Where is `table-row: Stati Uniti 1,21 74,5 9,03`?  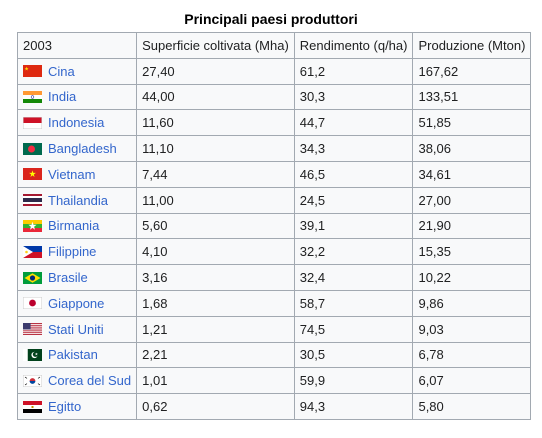 table-row: Stati Uniti 1,21 74,5 9,03 is located at coordinates (274, 329).